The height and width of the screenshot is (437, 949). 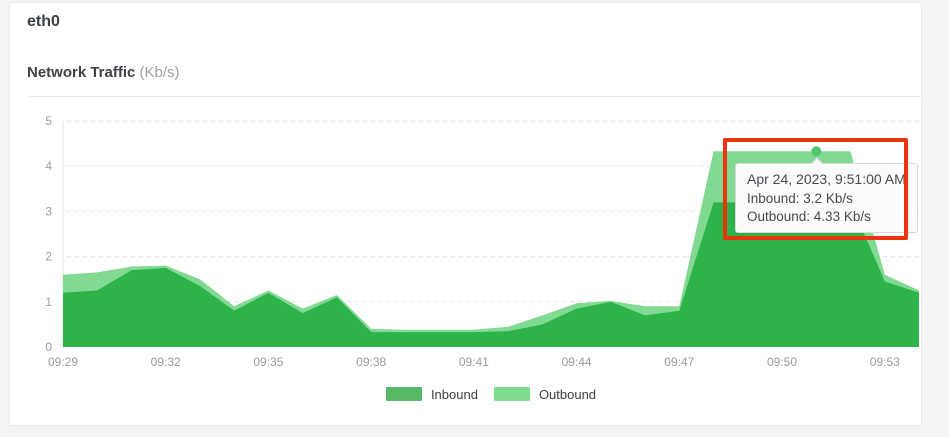 I want to click on x-tick-label: 09:41, so click(x=474, y=362).